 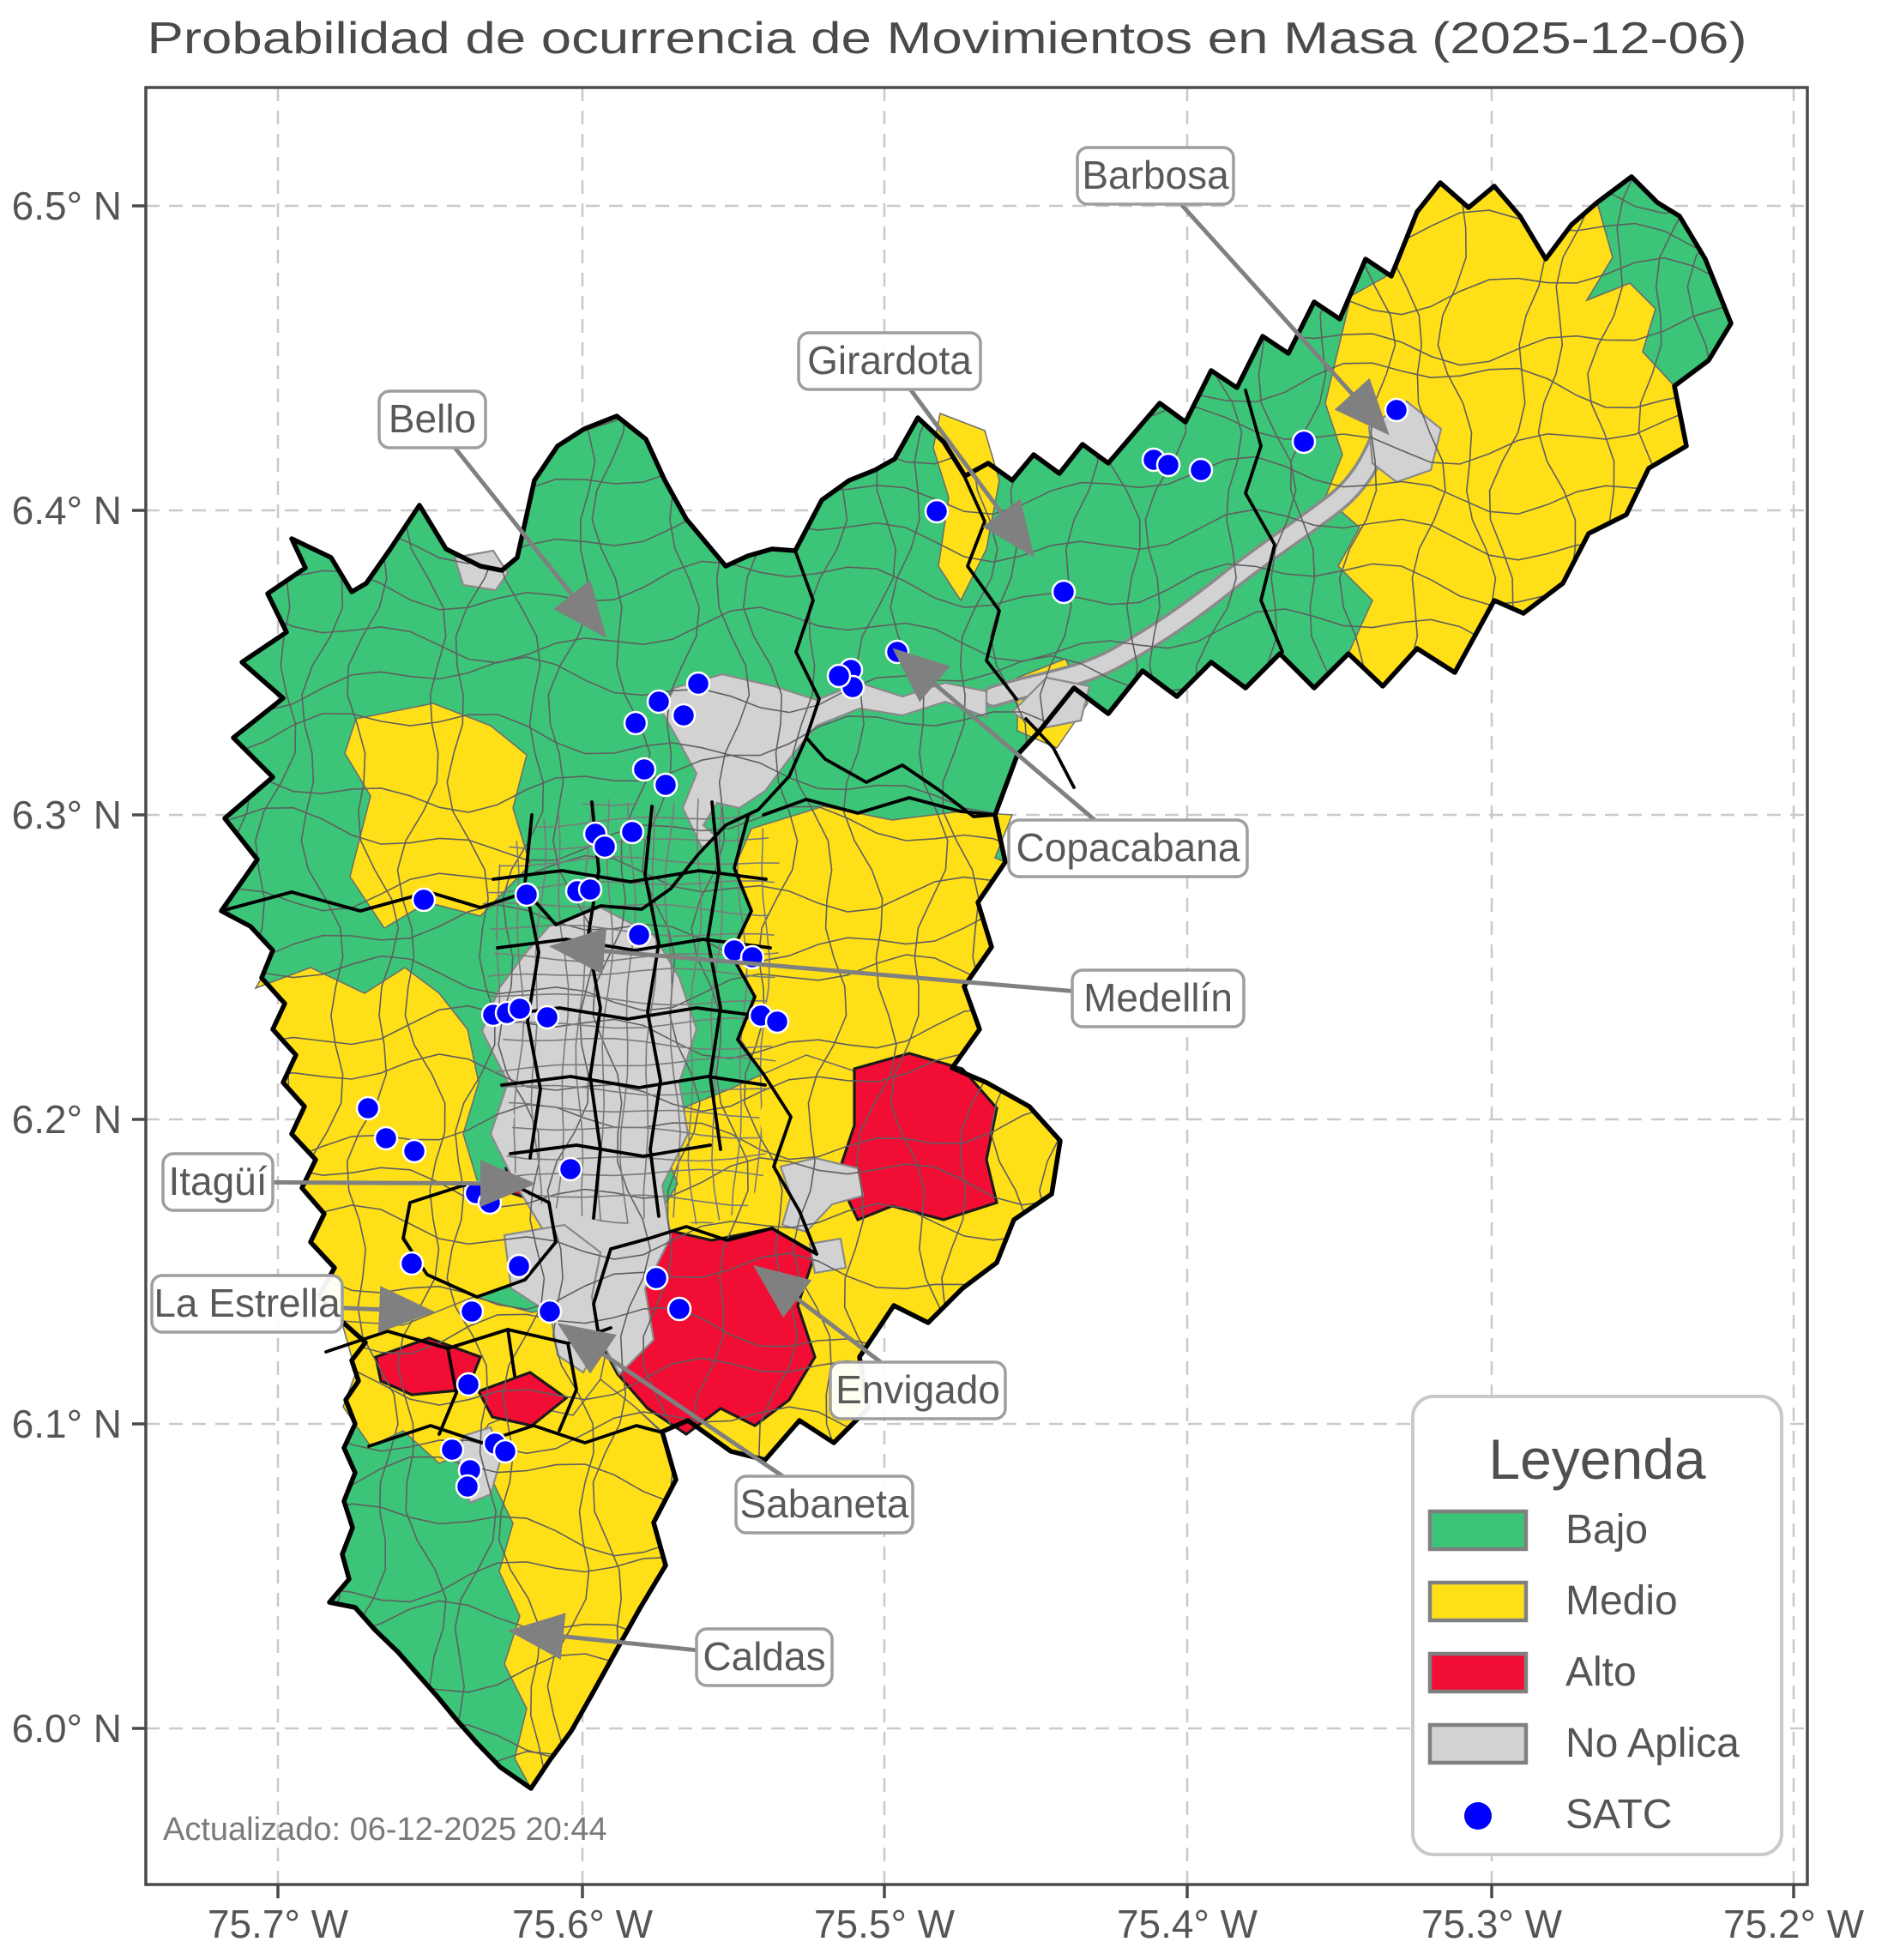 I want to click on annotation-bello: Bello, so click(x=492, y=513).